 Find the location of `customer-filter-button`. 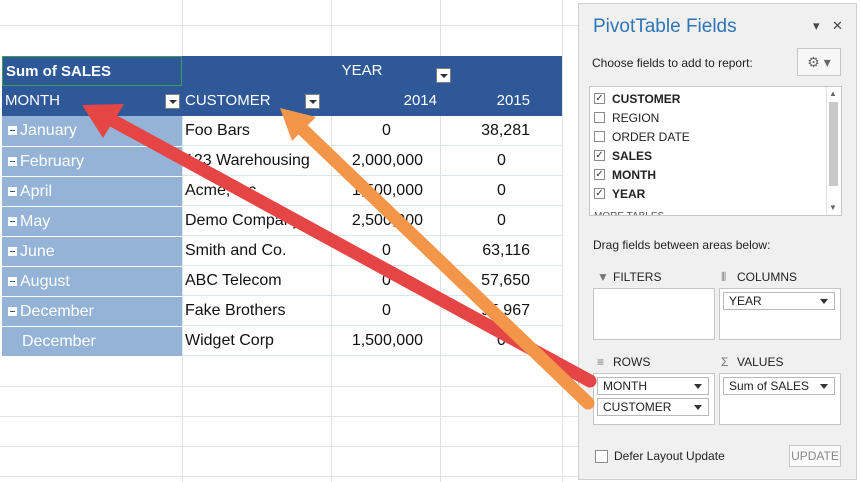

customer-filter-button is located at coordinates (312, 101).